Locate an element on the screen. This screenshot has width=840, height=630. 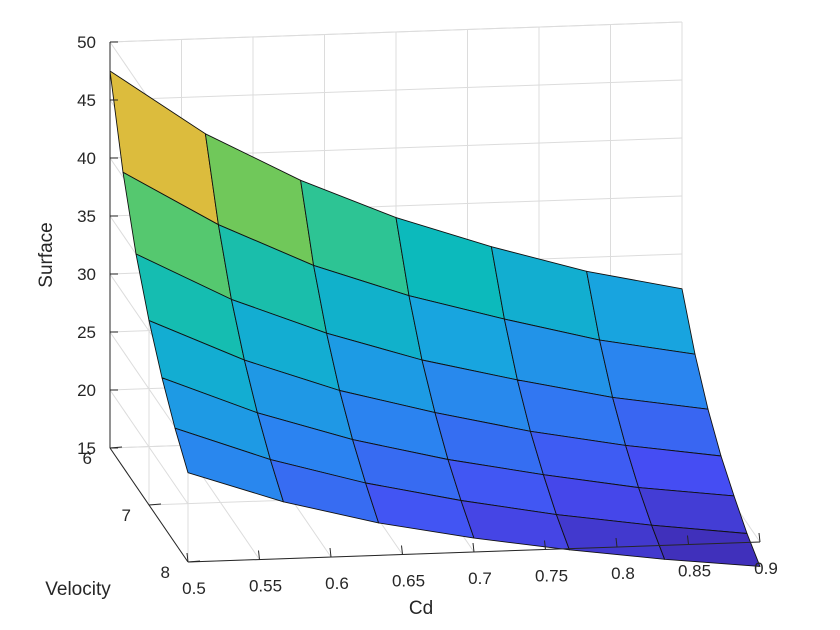
z-tick-label: 45 is located at coordinates (86, 100).